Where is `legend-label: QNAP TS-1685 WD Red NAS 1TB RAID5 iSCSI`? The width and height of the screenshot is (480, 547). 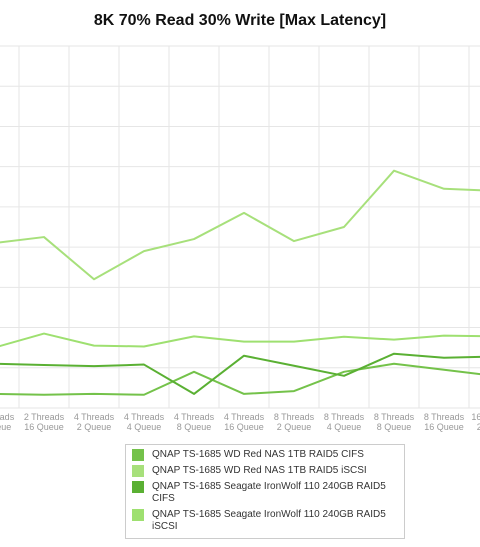
legend-label: QNAP TS-1685 WD Red NAS 1TB RAID5 iSCSI is located at coordinates (259, 470).